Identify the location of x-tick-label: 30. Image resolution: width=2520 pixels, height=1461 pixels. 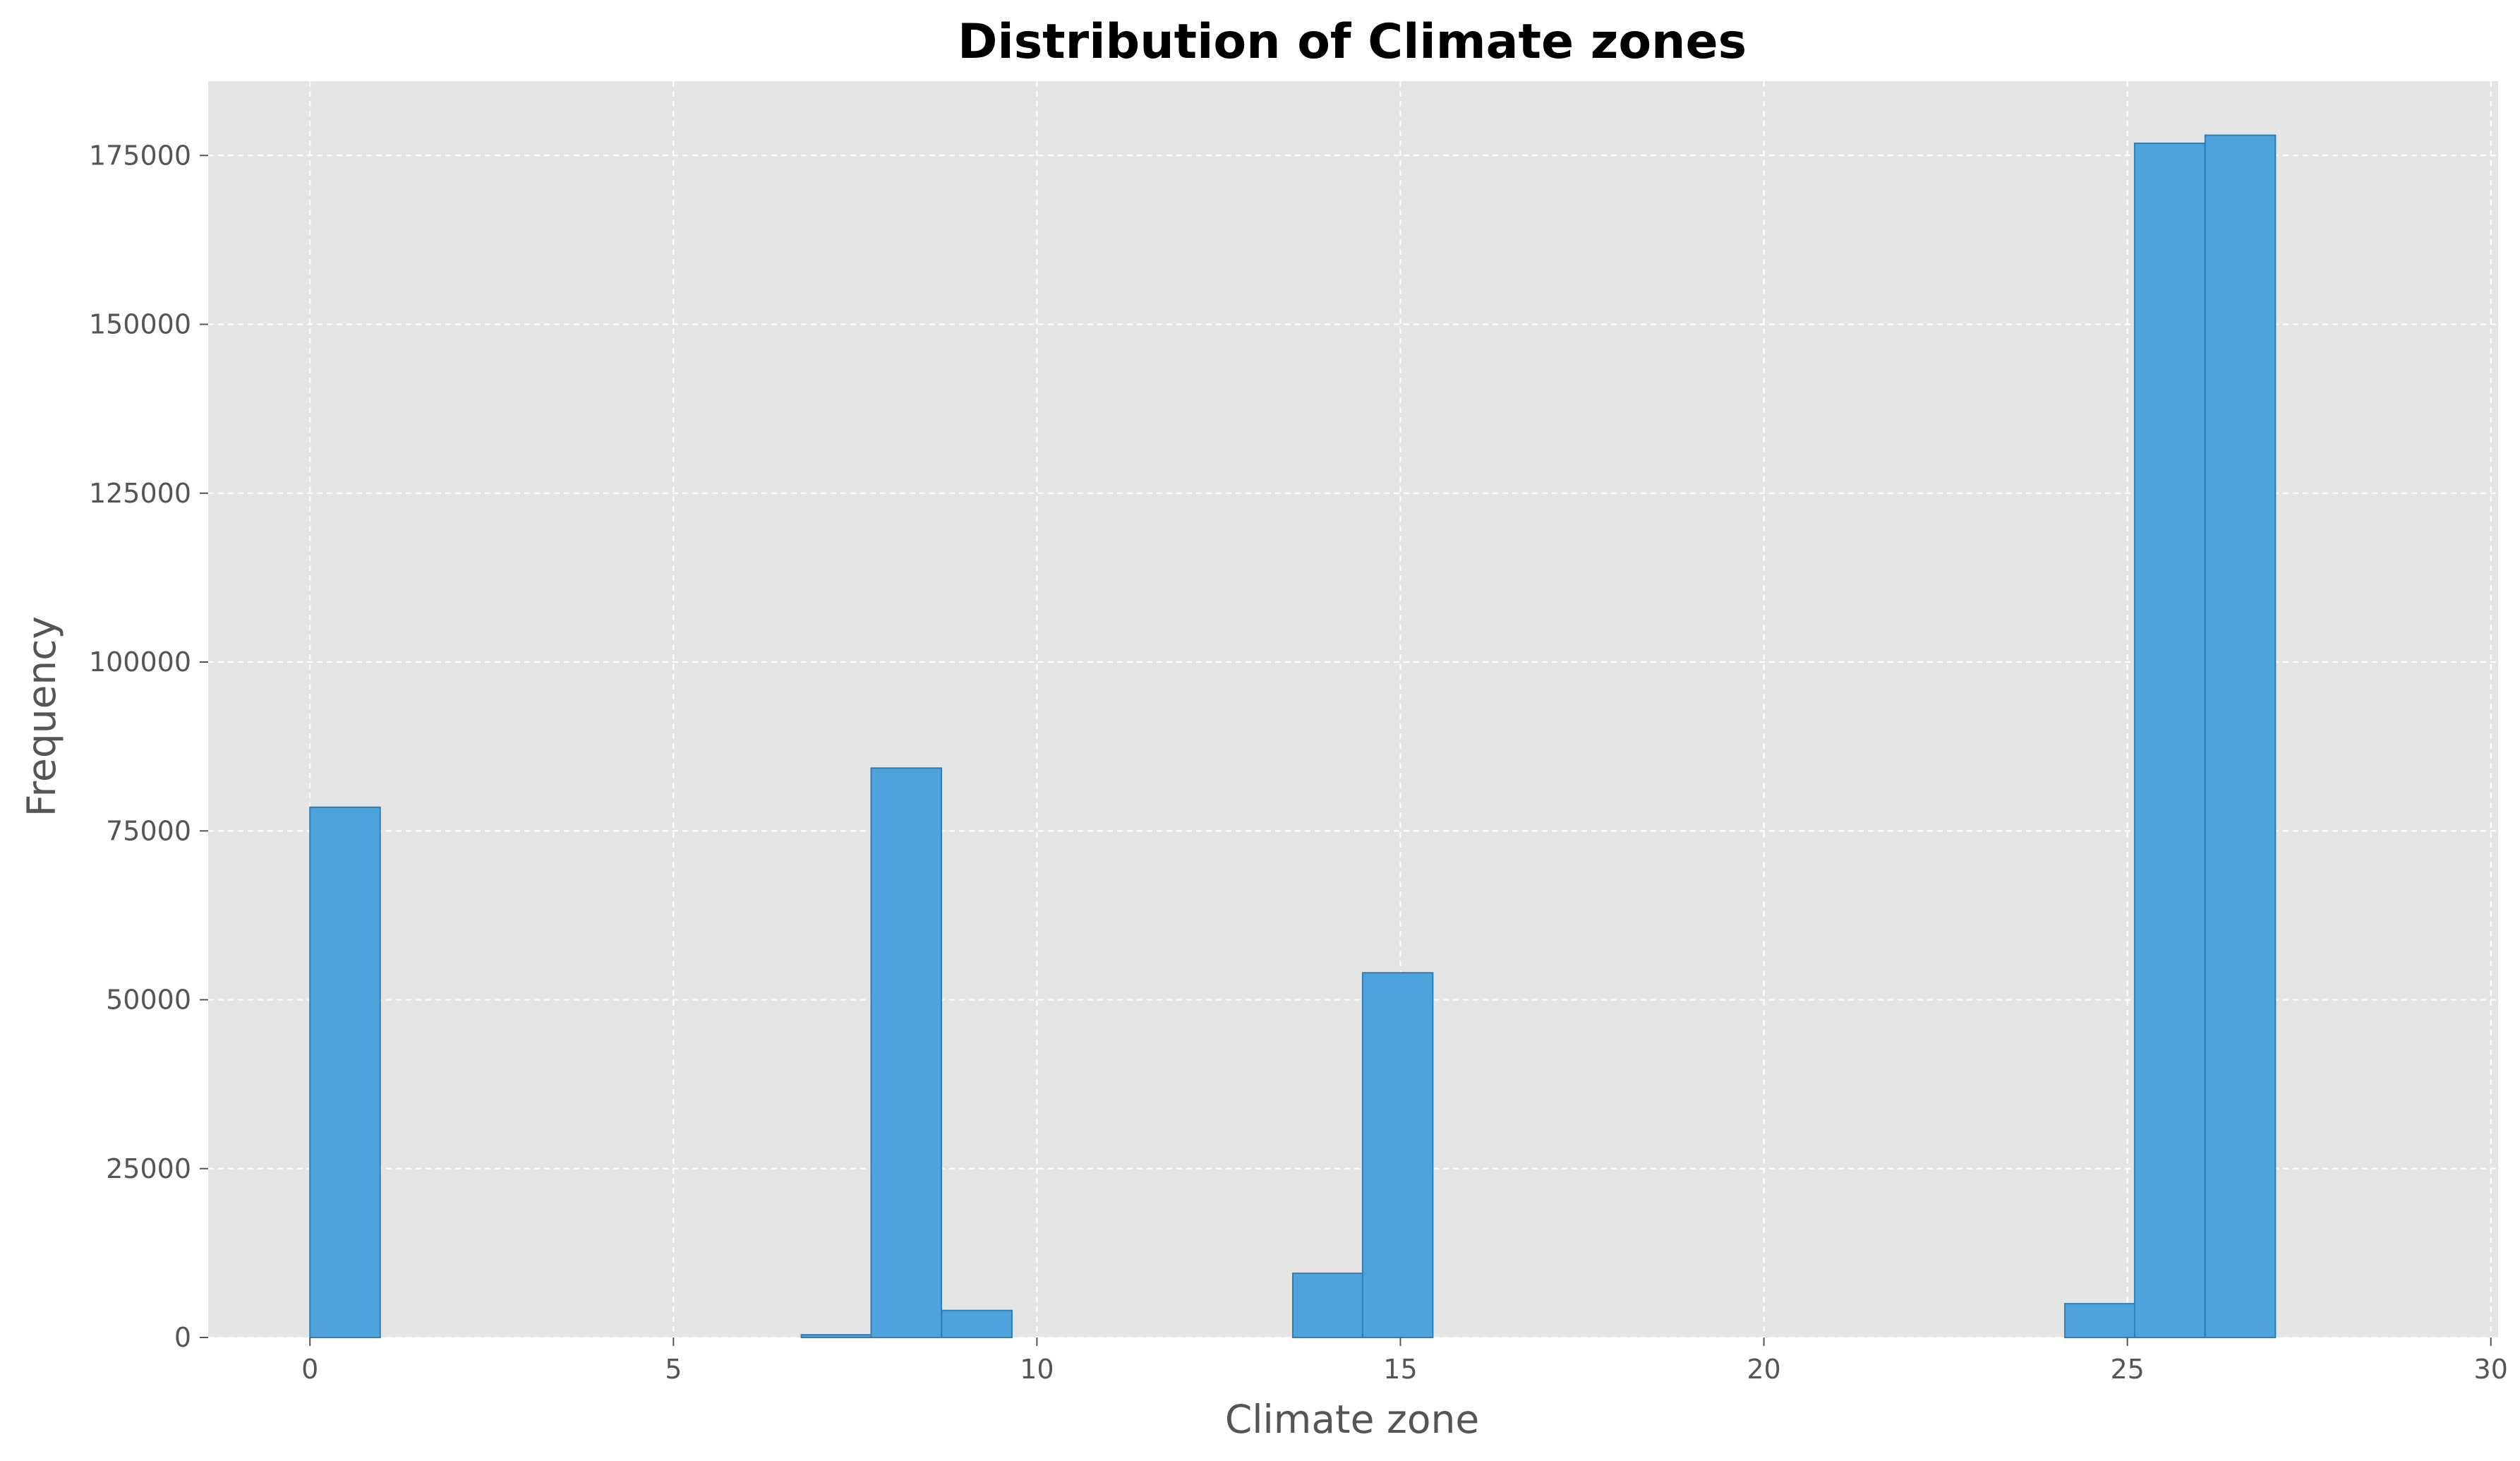
(2491, 1369).